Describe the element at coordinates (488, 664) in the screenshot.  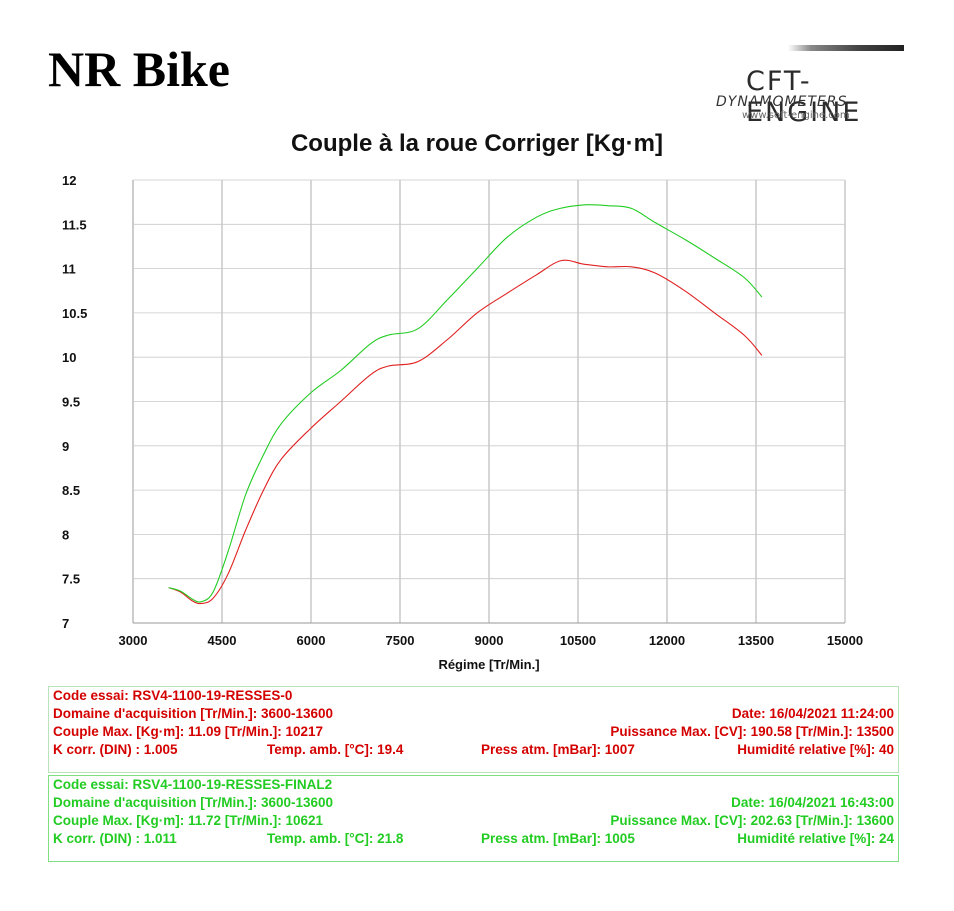
I see `x-axis-label: Régime [Tr/Min.]` at that location.